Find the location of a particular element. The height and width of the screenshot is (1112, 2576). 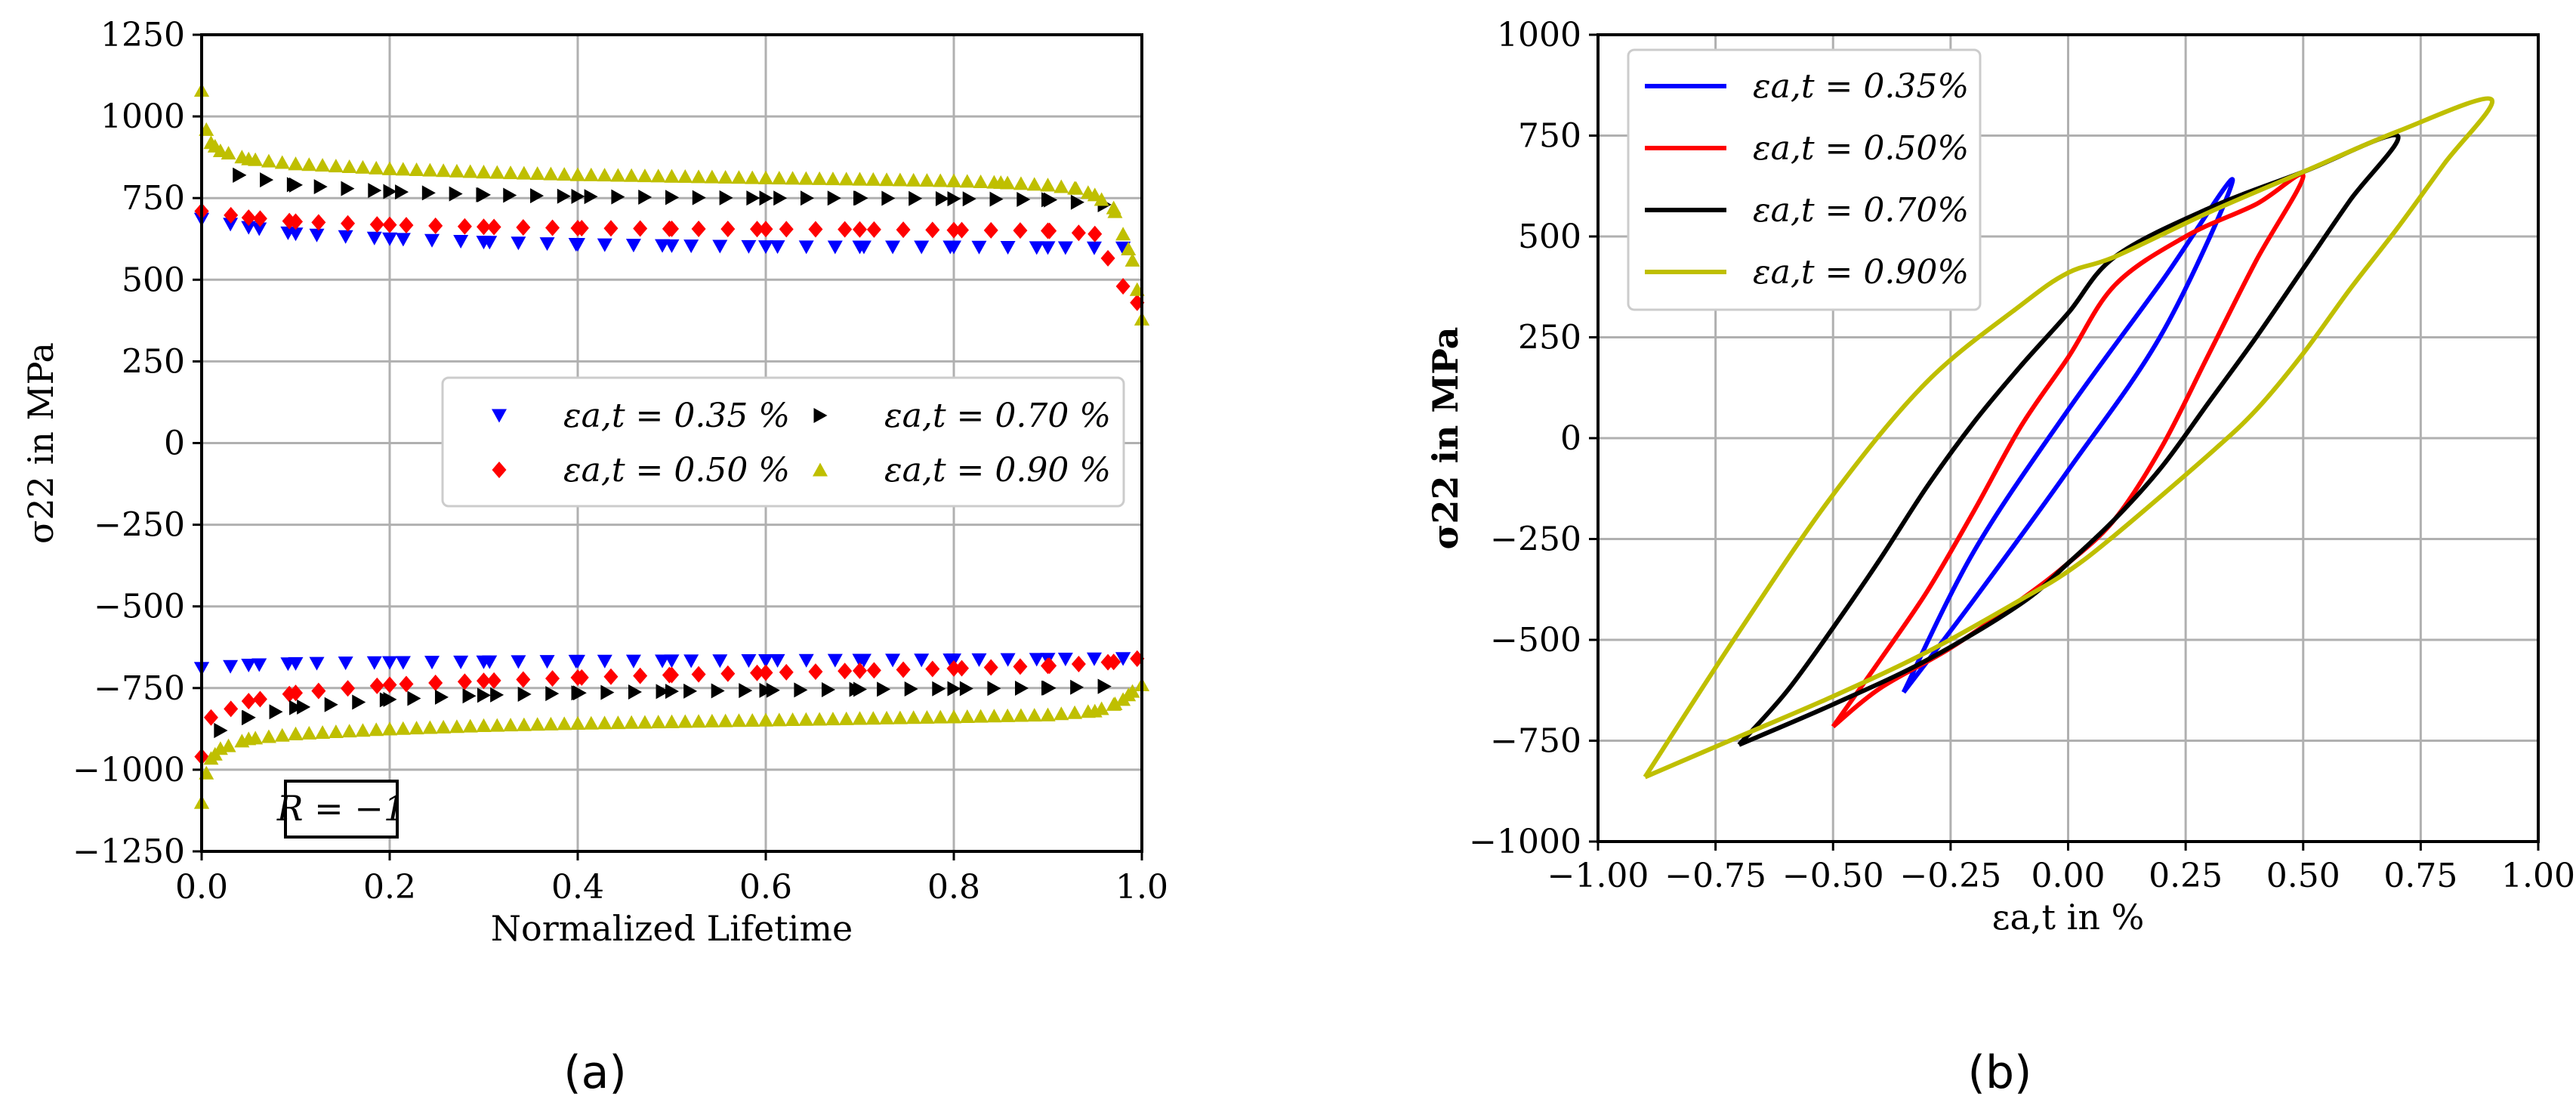

panel-a-label: (a) is located at coordinates (595, 1072).